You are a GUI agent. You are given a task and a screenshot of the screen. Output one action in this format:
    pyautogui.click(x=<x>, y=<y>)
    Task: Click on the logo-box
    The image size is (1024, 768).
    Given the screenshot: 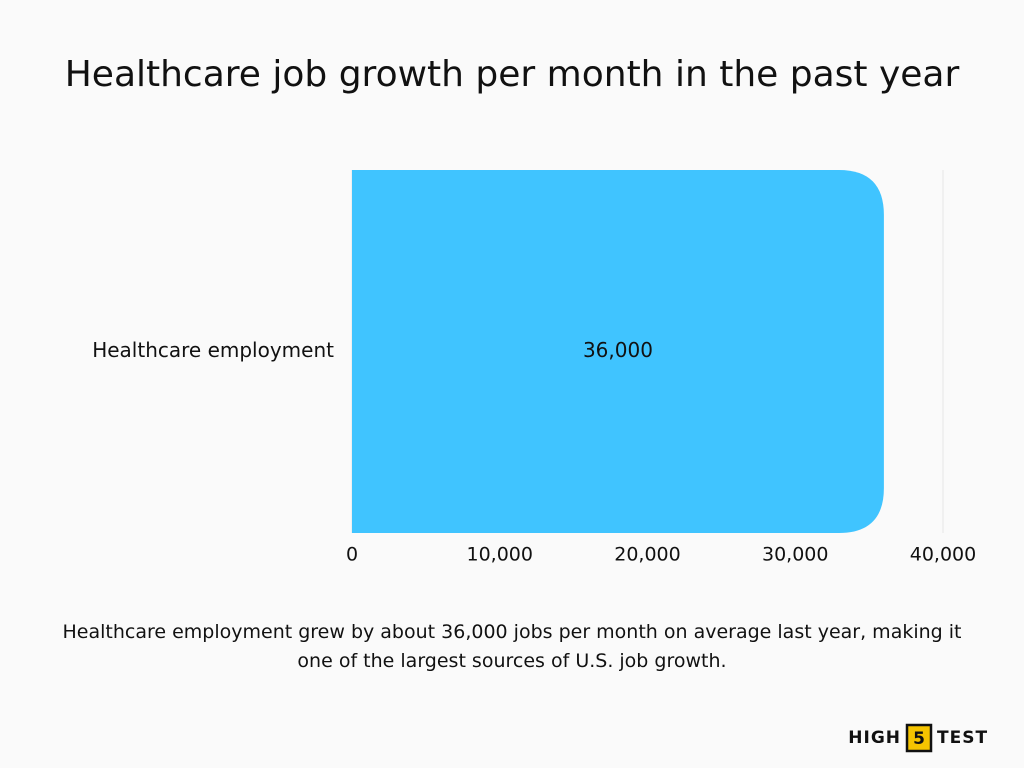 What is the action you would take?
    pyautogui.click(x=919, y=738)
    